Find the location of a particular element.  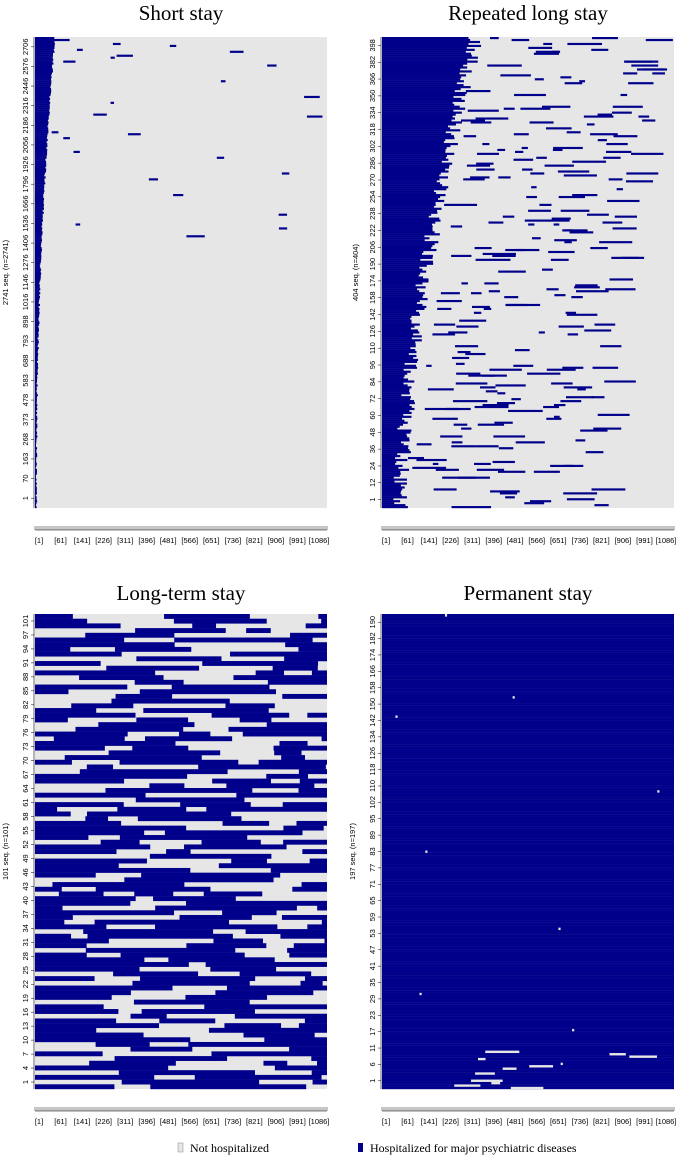

y-tick-label: 41 is located at coordinates (372, 966).